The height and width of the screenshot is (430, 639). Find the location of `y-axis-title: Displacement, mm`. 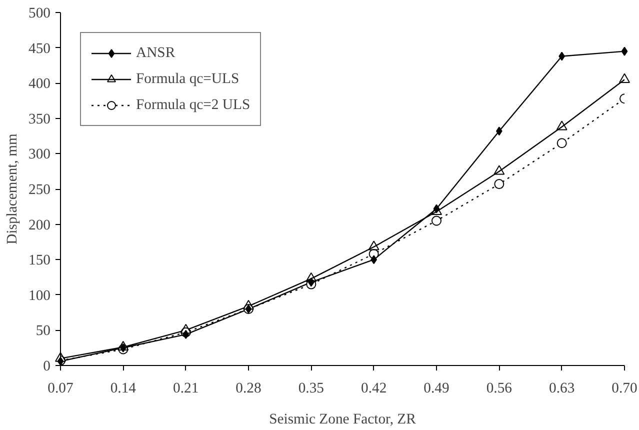

y-axis-title: Displacement, mm is located at coordinates (12, 188).